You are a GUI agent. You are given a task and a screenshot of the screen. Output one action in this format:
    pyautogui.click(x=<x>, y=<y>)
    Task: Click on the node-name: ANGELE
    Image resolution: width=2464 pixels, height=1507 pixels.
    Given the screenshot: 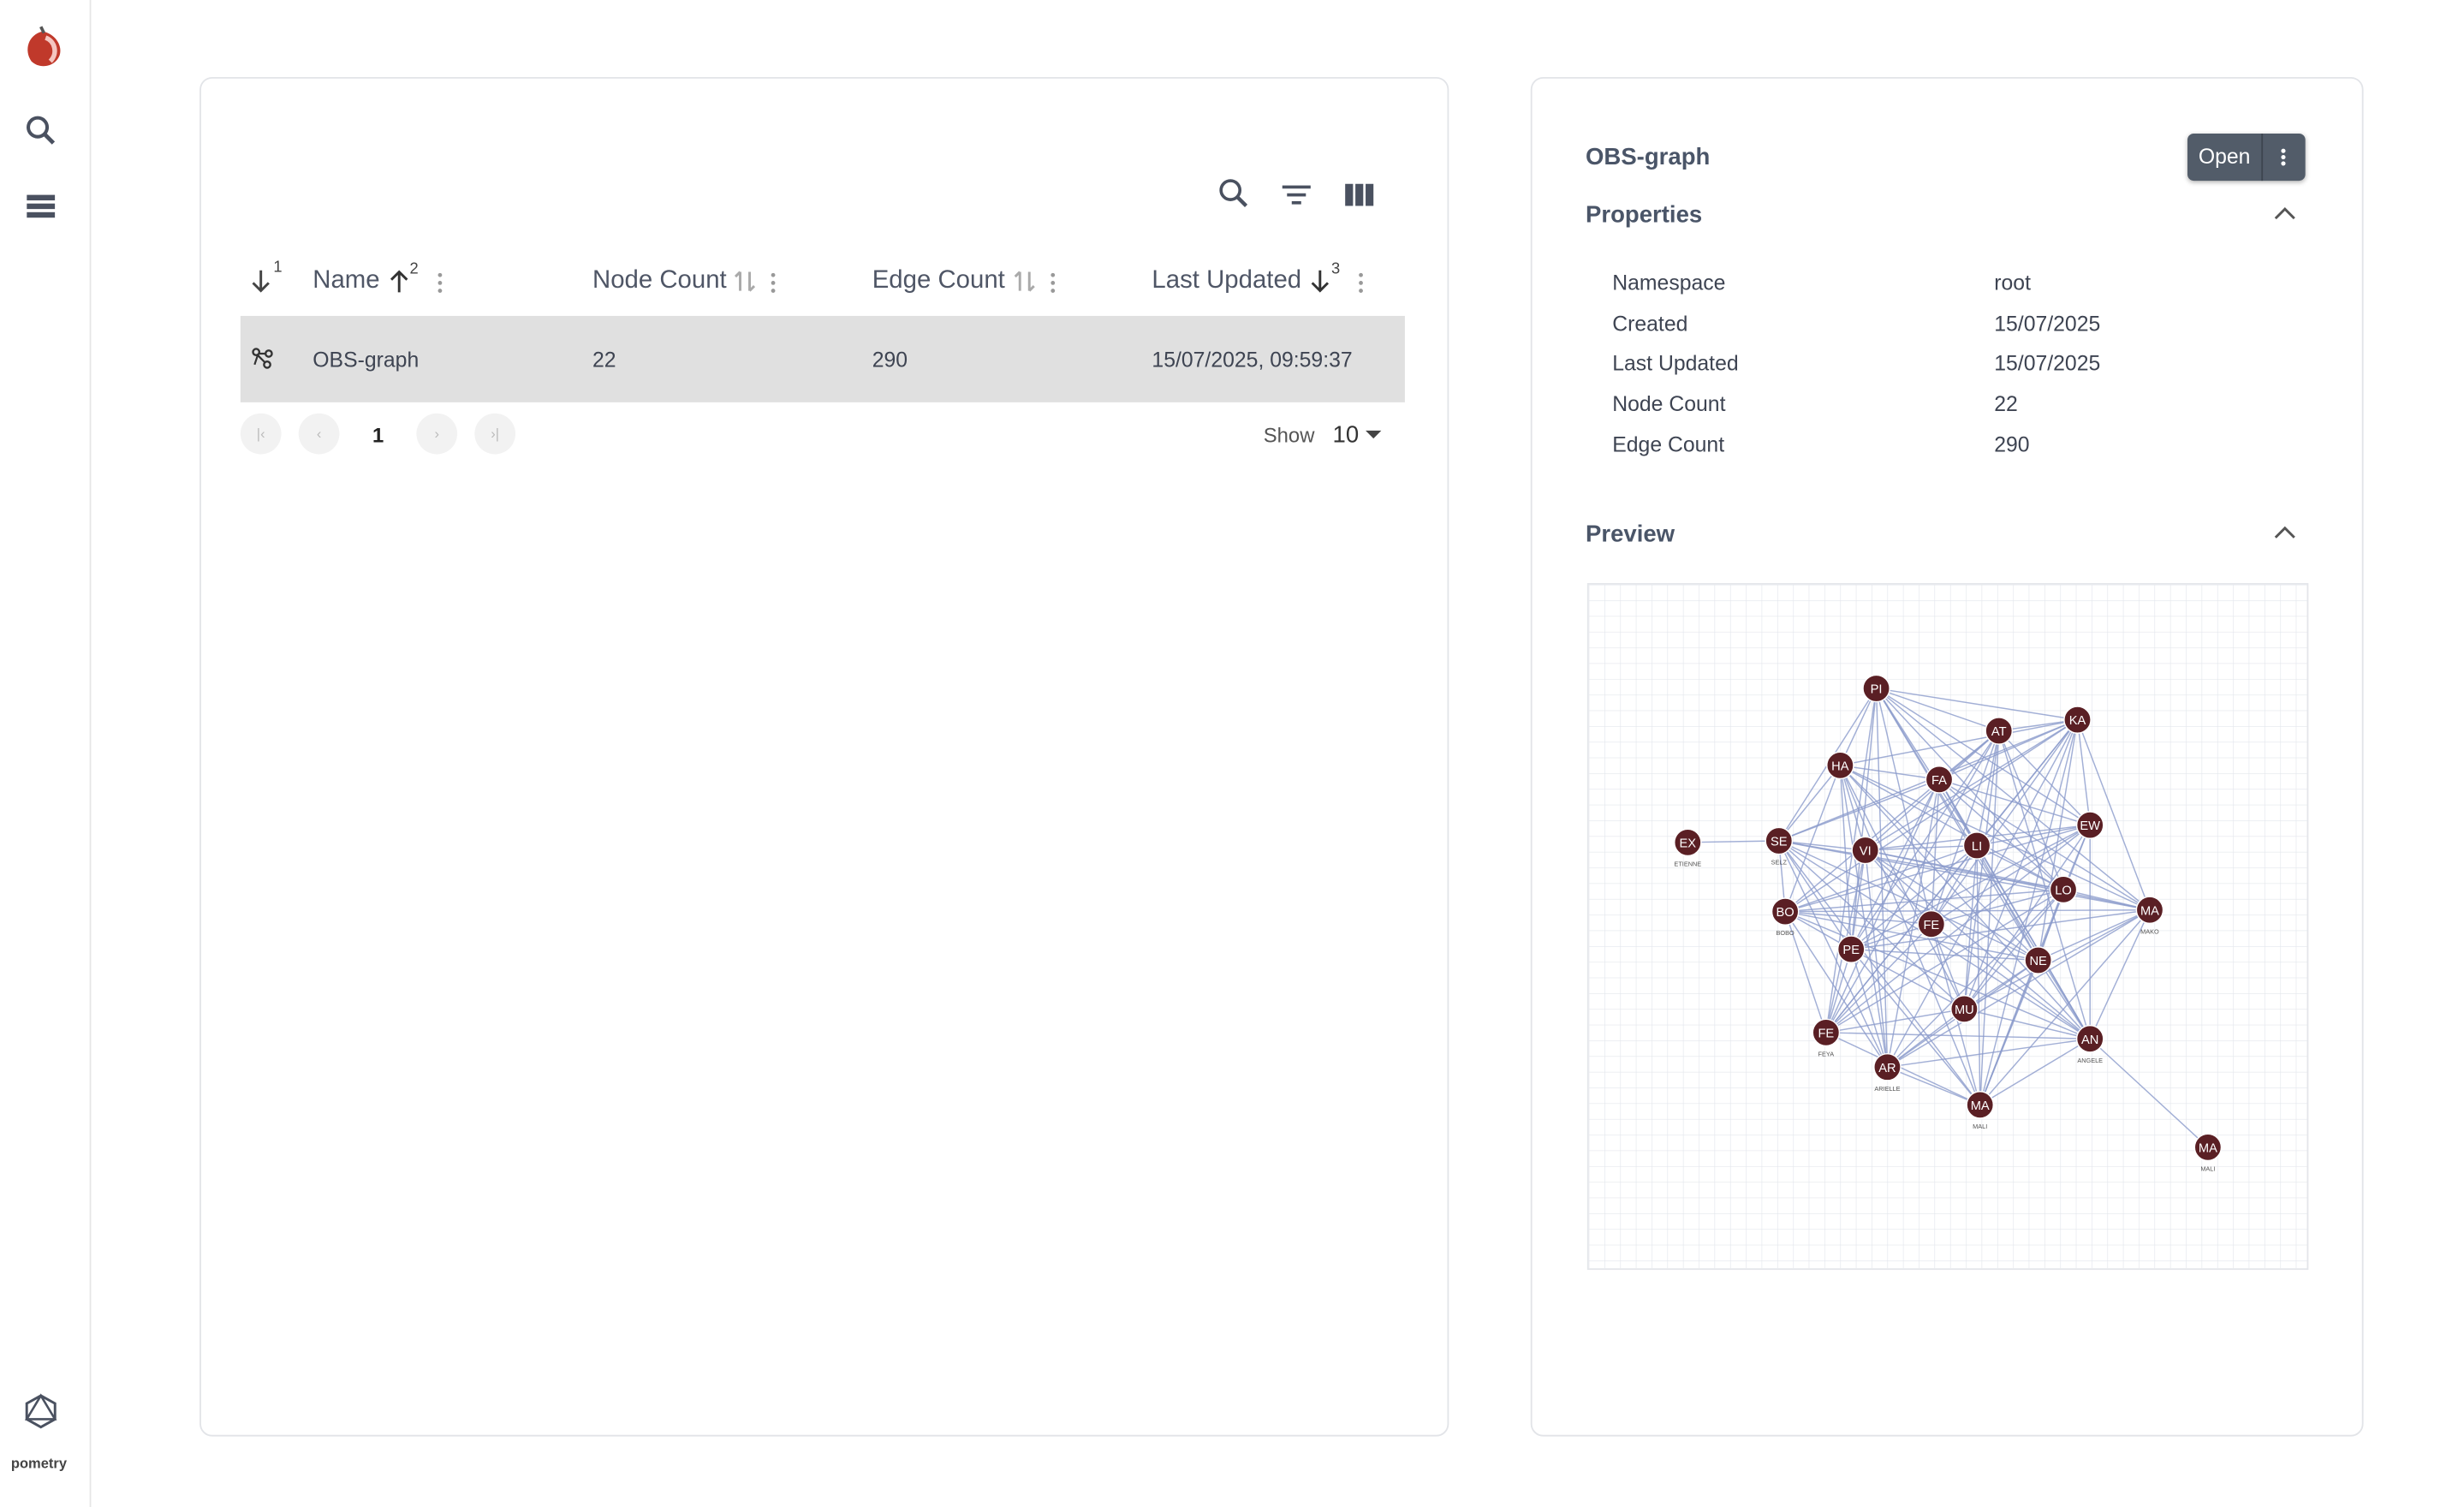 What is the action you would take?
    pyautogui.click(x=2090, y=1060)
    